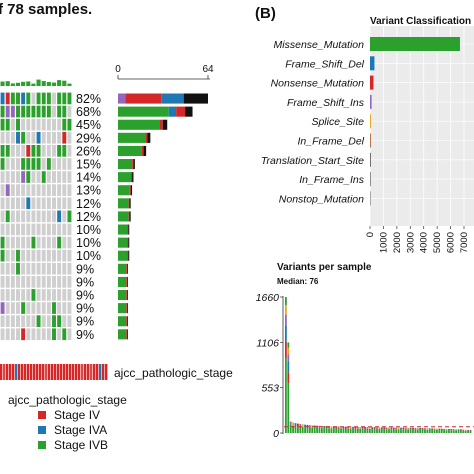  Describe the element at coordinates (383, 242) in the screenshot. I see `vc-xtick-label: 1000` at that location.